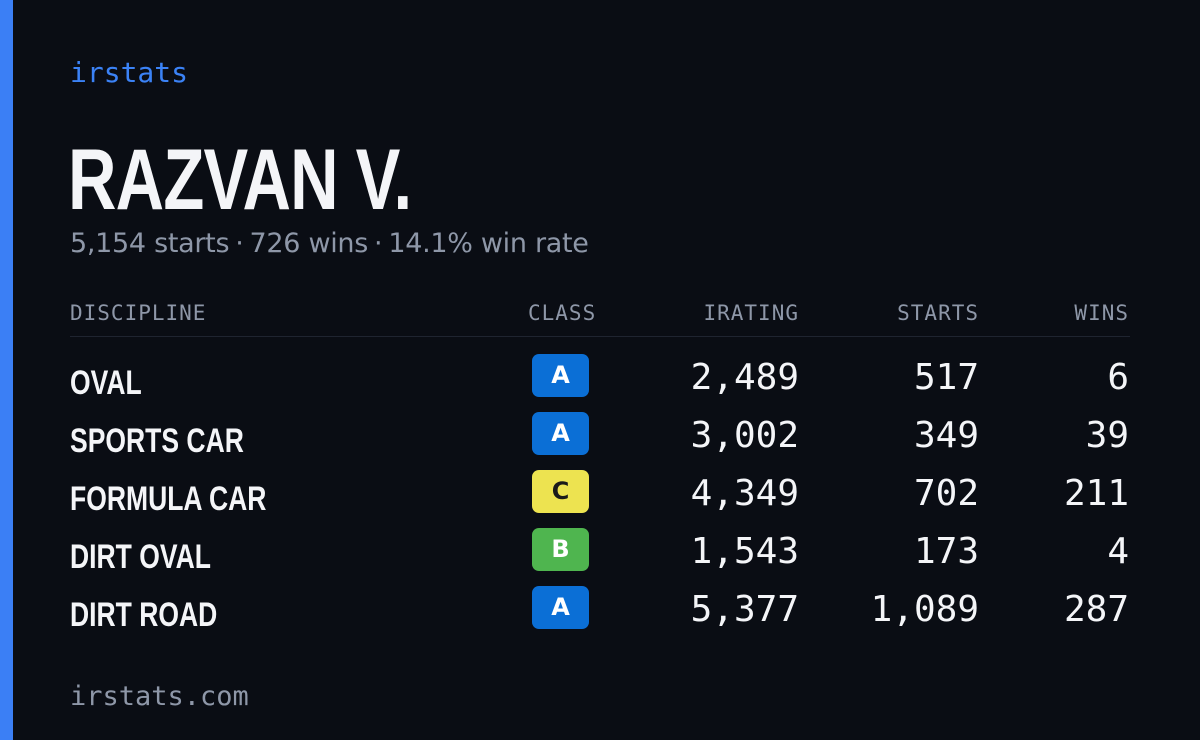 This screenshot has height=740, width=1200. Describe the element at coordinates (946, 435) in the screenshot. I see `starts-value: 349` at that location.